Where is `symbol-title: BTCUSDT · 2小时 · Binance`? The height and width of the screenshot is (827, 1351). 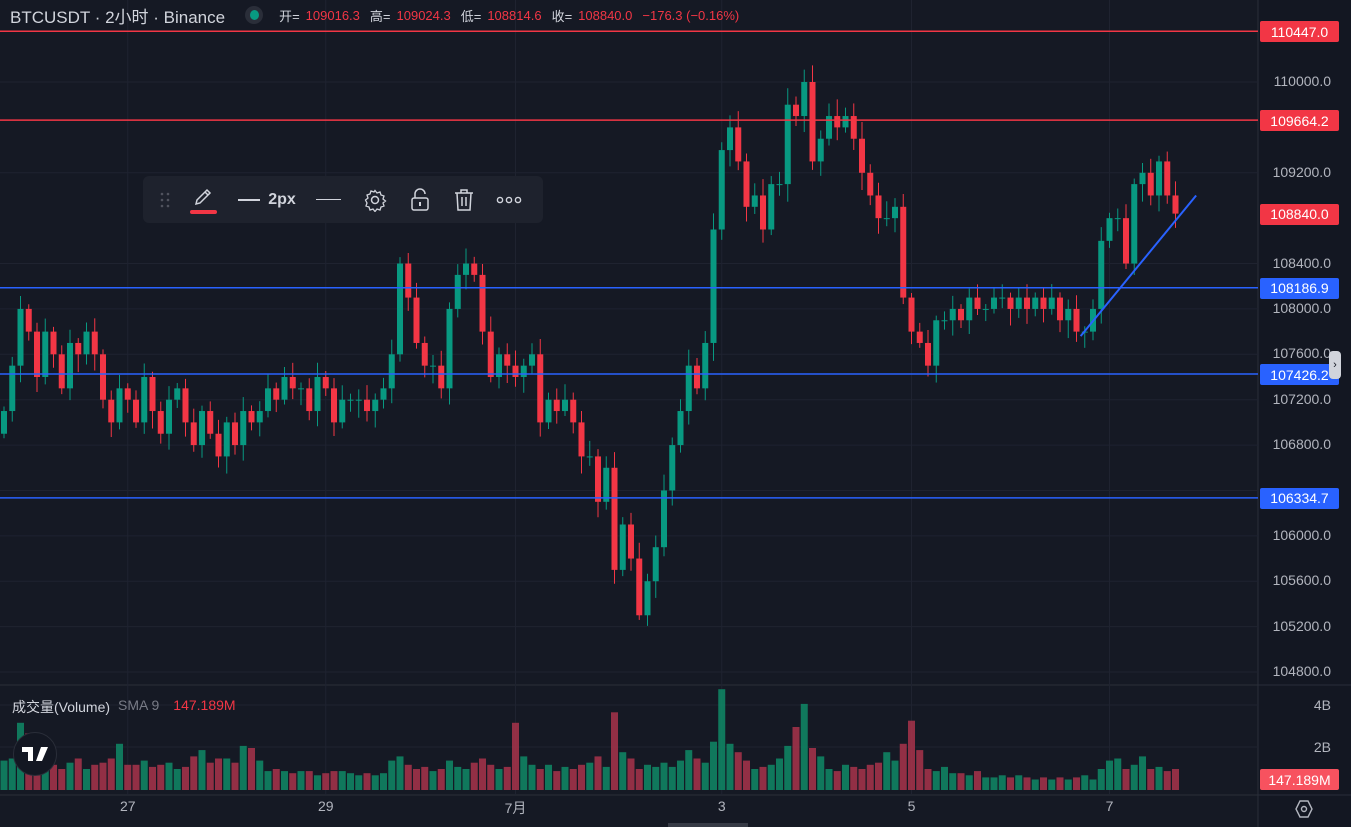 symbol-title: BTCUSDT · 2小时 · Binance is located at coordinates (118, 17).